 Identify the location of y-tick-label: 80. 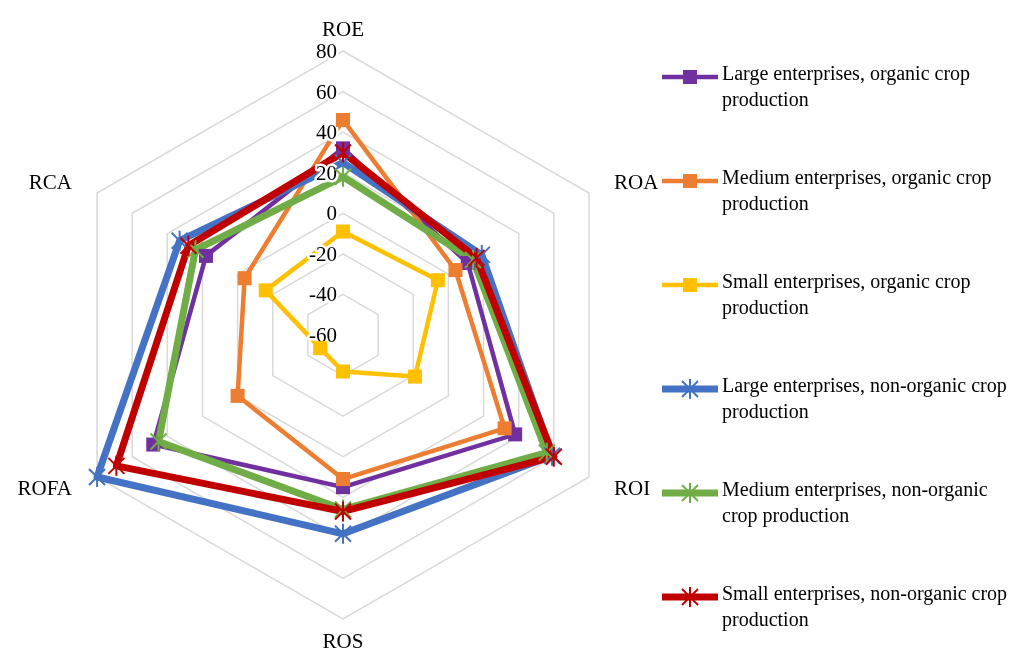
(326, 51).